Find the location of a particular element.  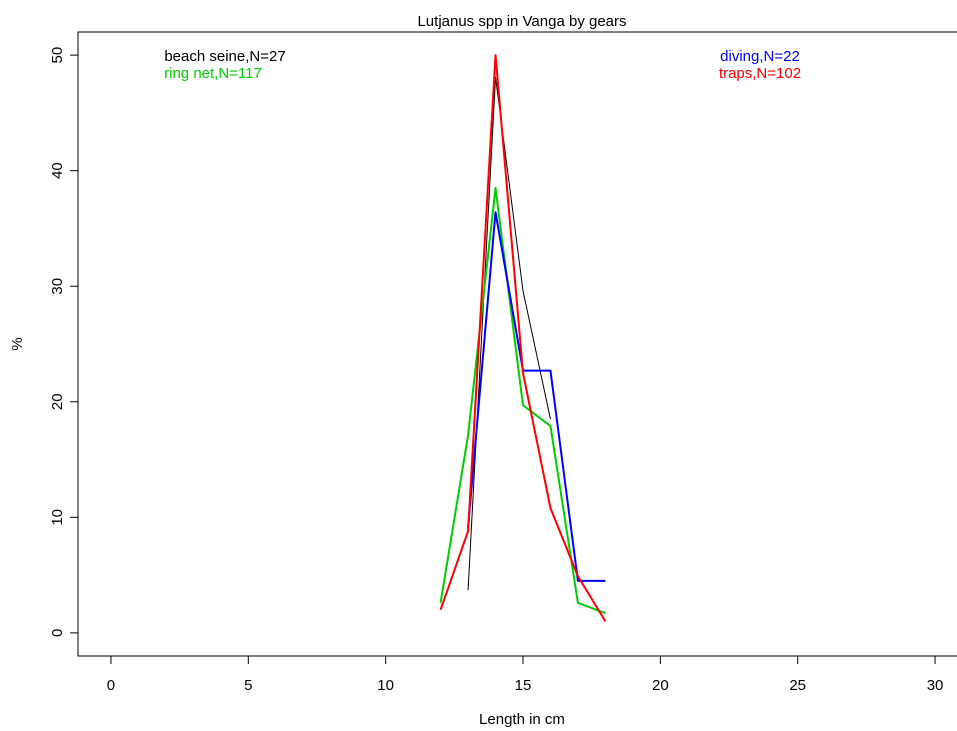

x-axis-label: Length in cm is located at coordinates (522, 719).